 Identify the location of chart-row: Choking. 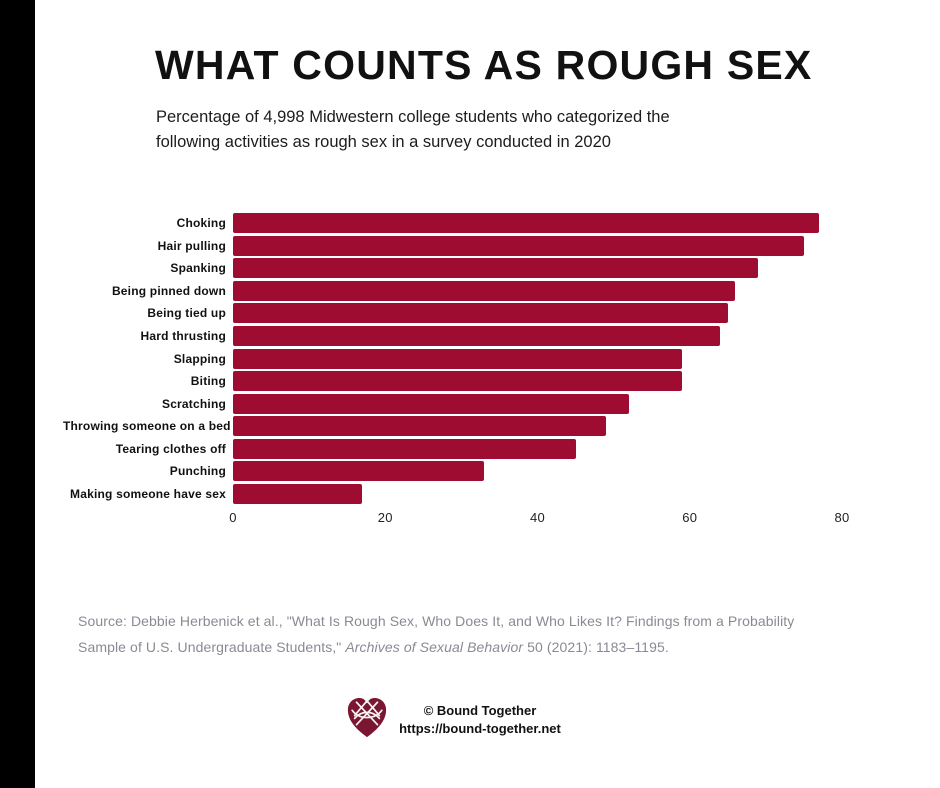
(458, 223).